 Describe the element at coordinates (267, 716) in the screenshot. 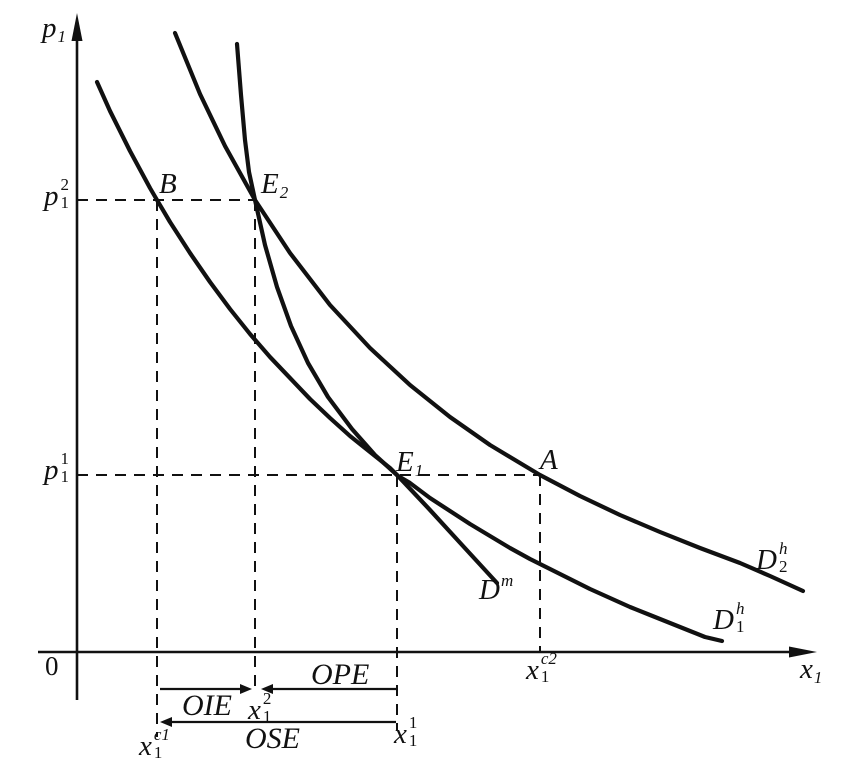

I see `quantity-mark-x2-sub: 1` at that location.